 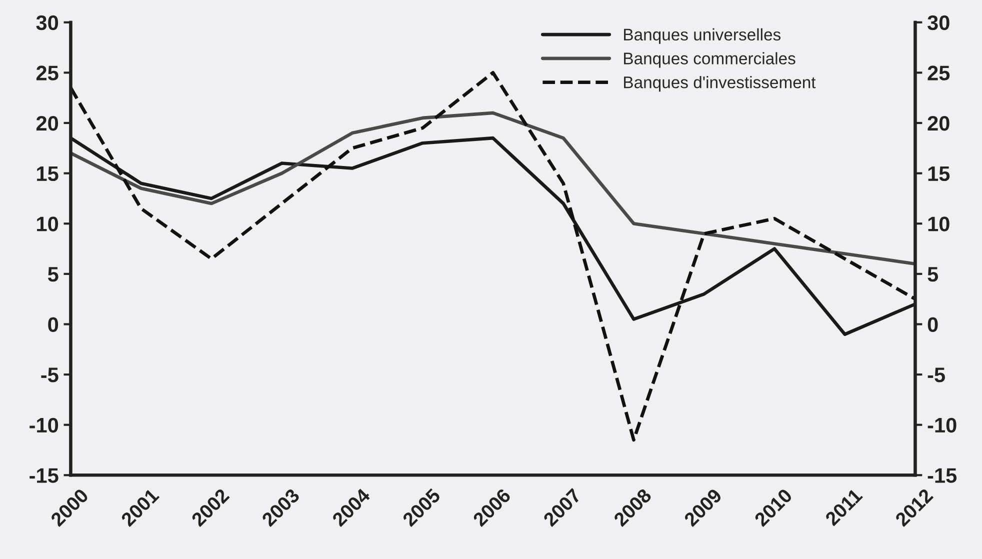 I want to click on y-tick-label: 5, so click(x=53, y=274).